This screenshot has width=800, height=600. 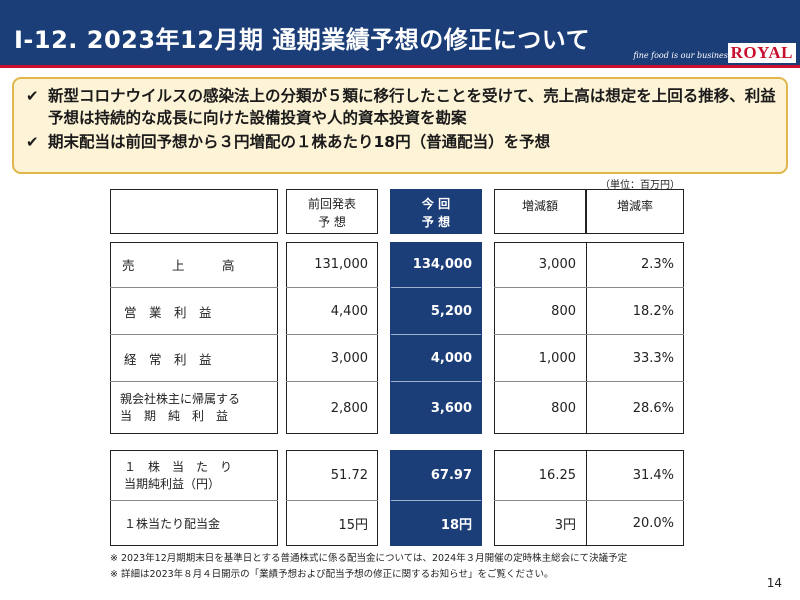 I want to click on row-net-current: 3,600, so click(x=451, y=408).